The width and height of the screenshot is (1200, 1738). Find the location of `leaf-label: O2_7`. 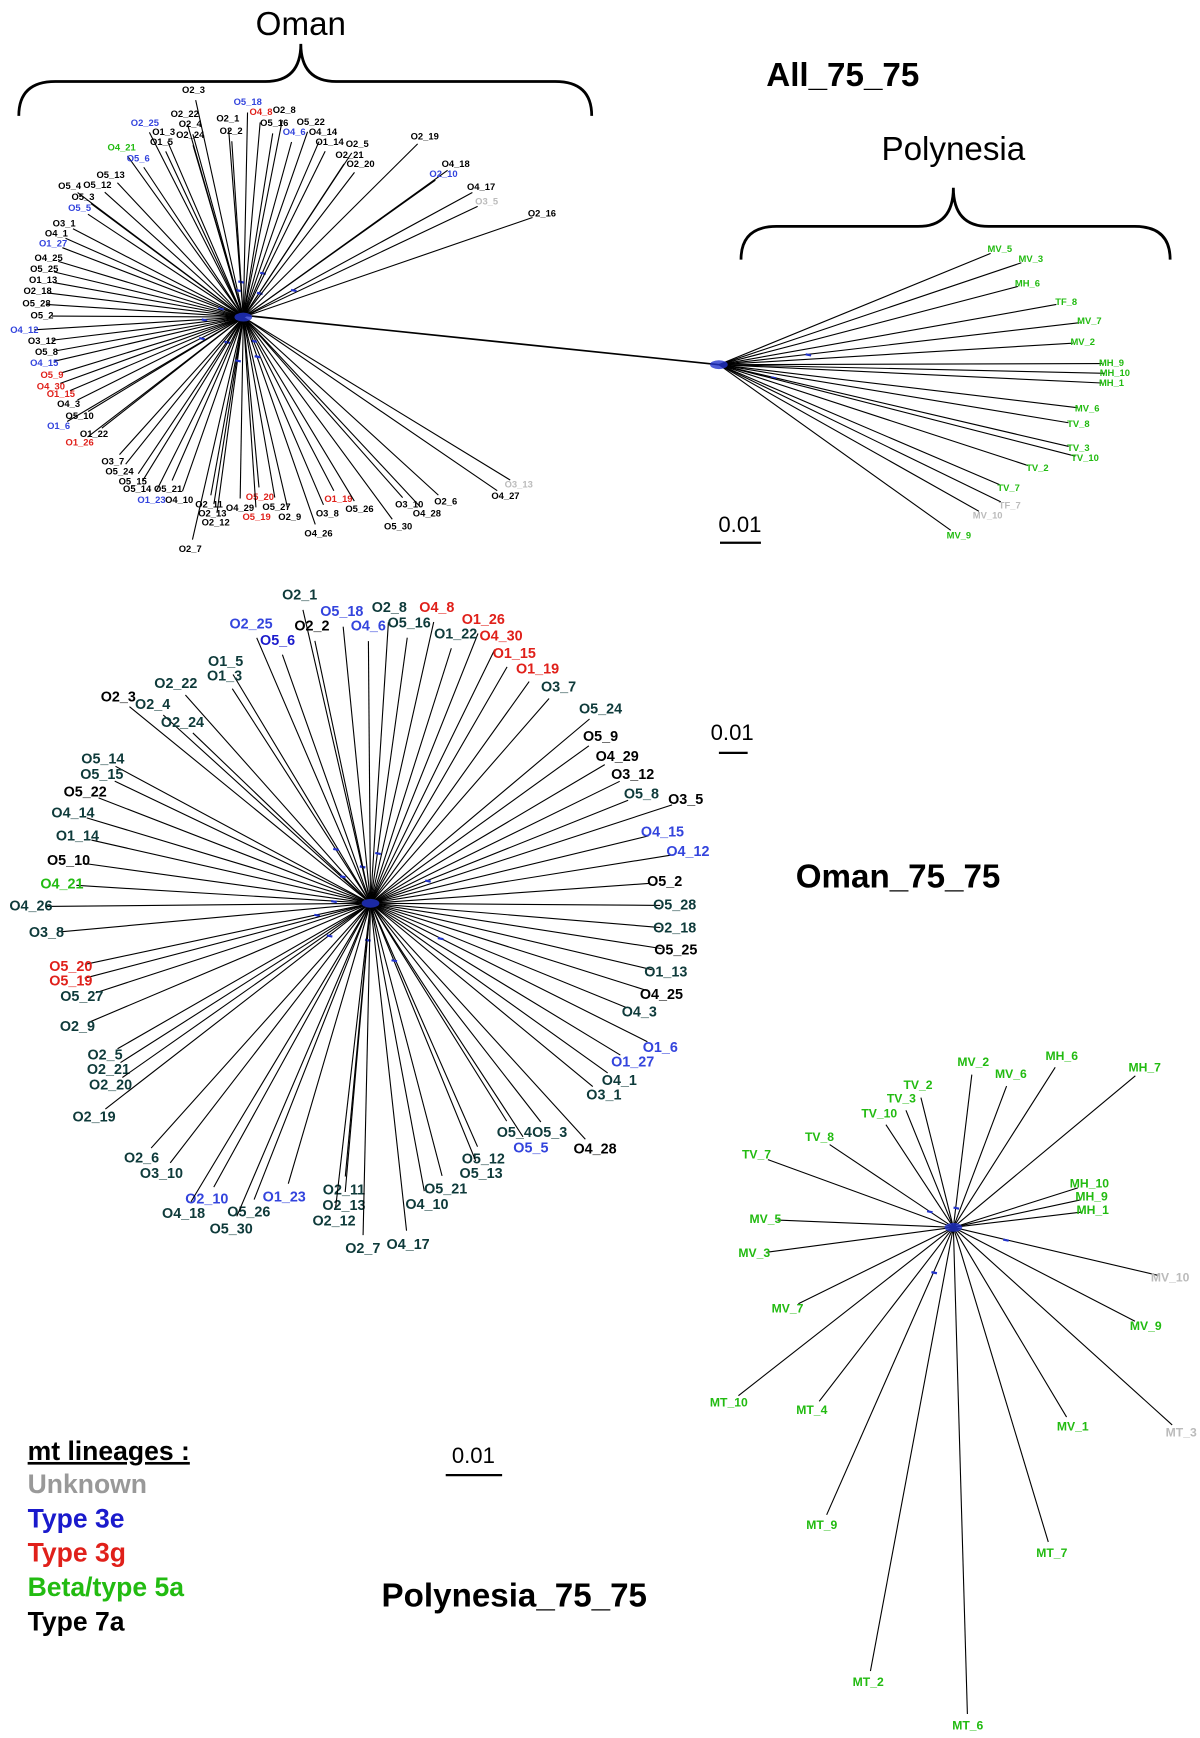

leaf-label: O2_7 is located at coordinates (362, 1249).